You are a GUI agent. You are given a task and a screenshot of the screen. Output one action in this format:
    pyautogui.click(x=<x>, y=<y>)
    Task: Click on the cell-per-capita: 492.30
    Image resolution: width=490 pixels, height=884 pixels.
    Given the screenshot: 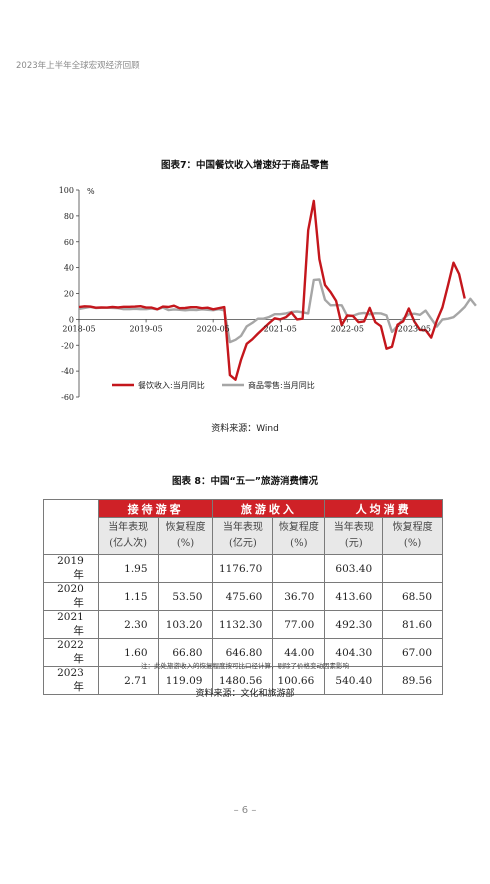 What is the action you would take?
    pyautogui.click(x=354, y=624)
    